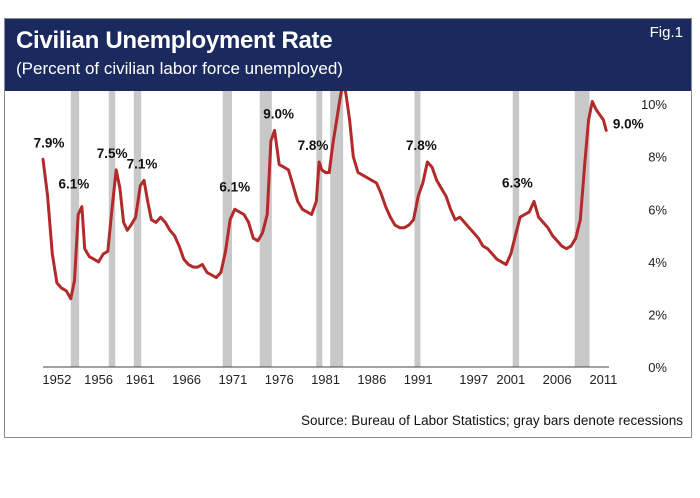 The image size is (700, 498). What do you see at coordinates (140, 379) in the screenshot?
I see `x-tick-label: 1961` at bounding box center [140, 379].